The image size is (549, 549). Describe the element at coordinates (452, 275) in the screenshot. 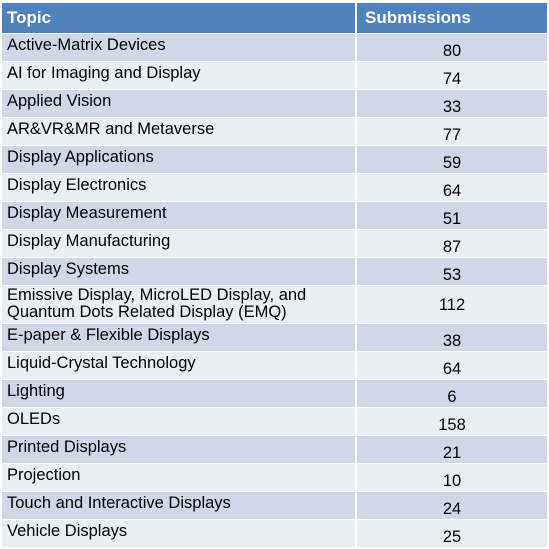

I see `submissions-cell: 53` at that location.